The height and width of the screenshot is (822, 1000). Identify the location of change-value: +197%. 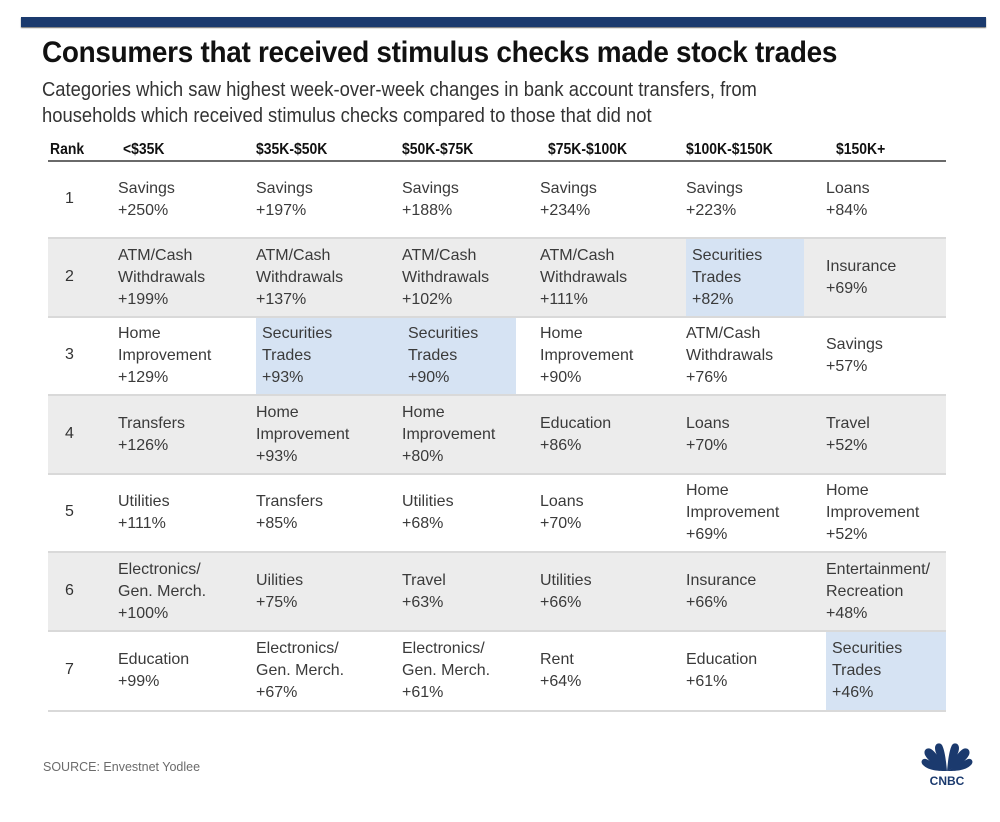
(281, 210).